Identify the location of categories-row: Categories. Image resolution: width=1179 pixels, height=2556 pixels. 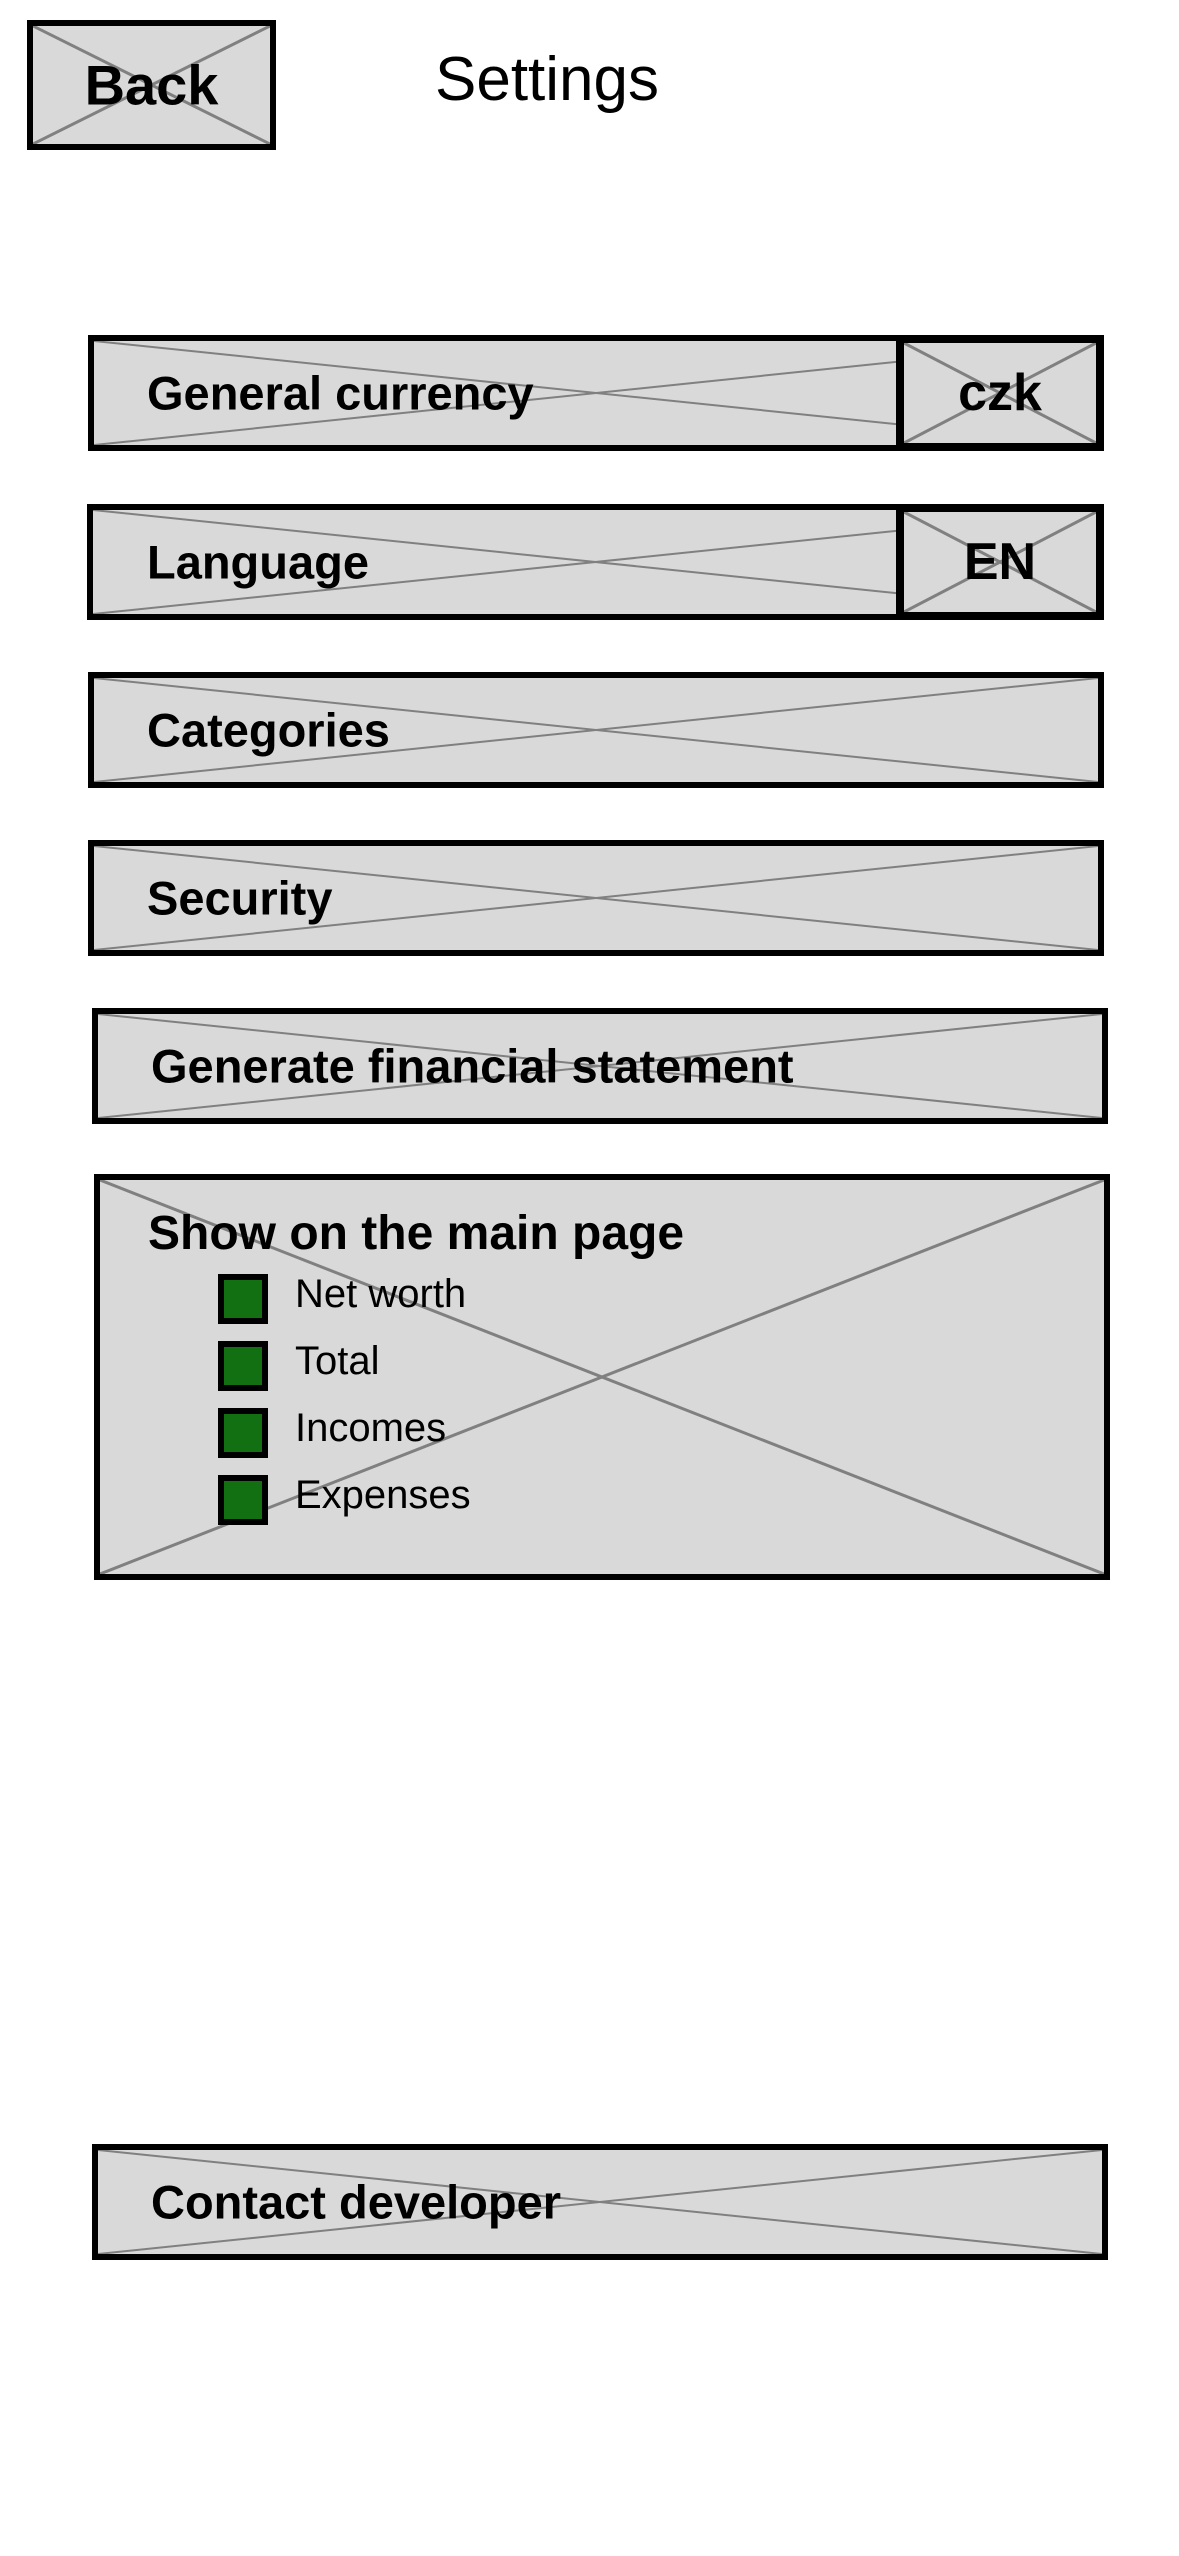
(596, 730).